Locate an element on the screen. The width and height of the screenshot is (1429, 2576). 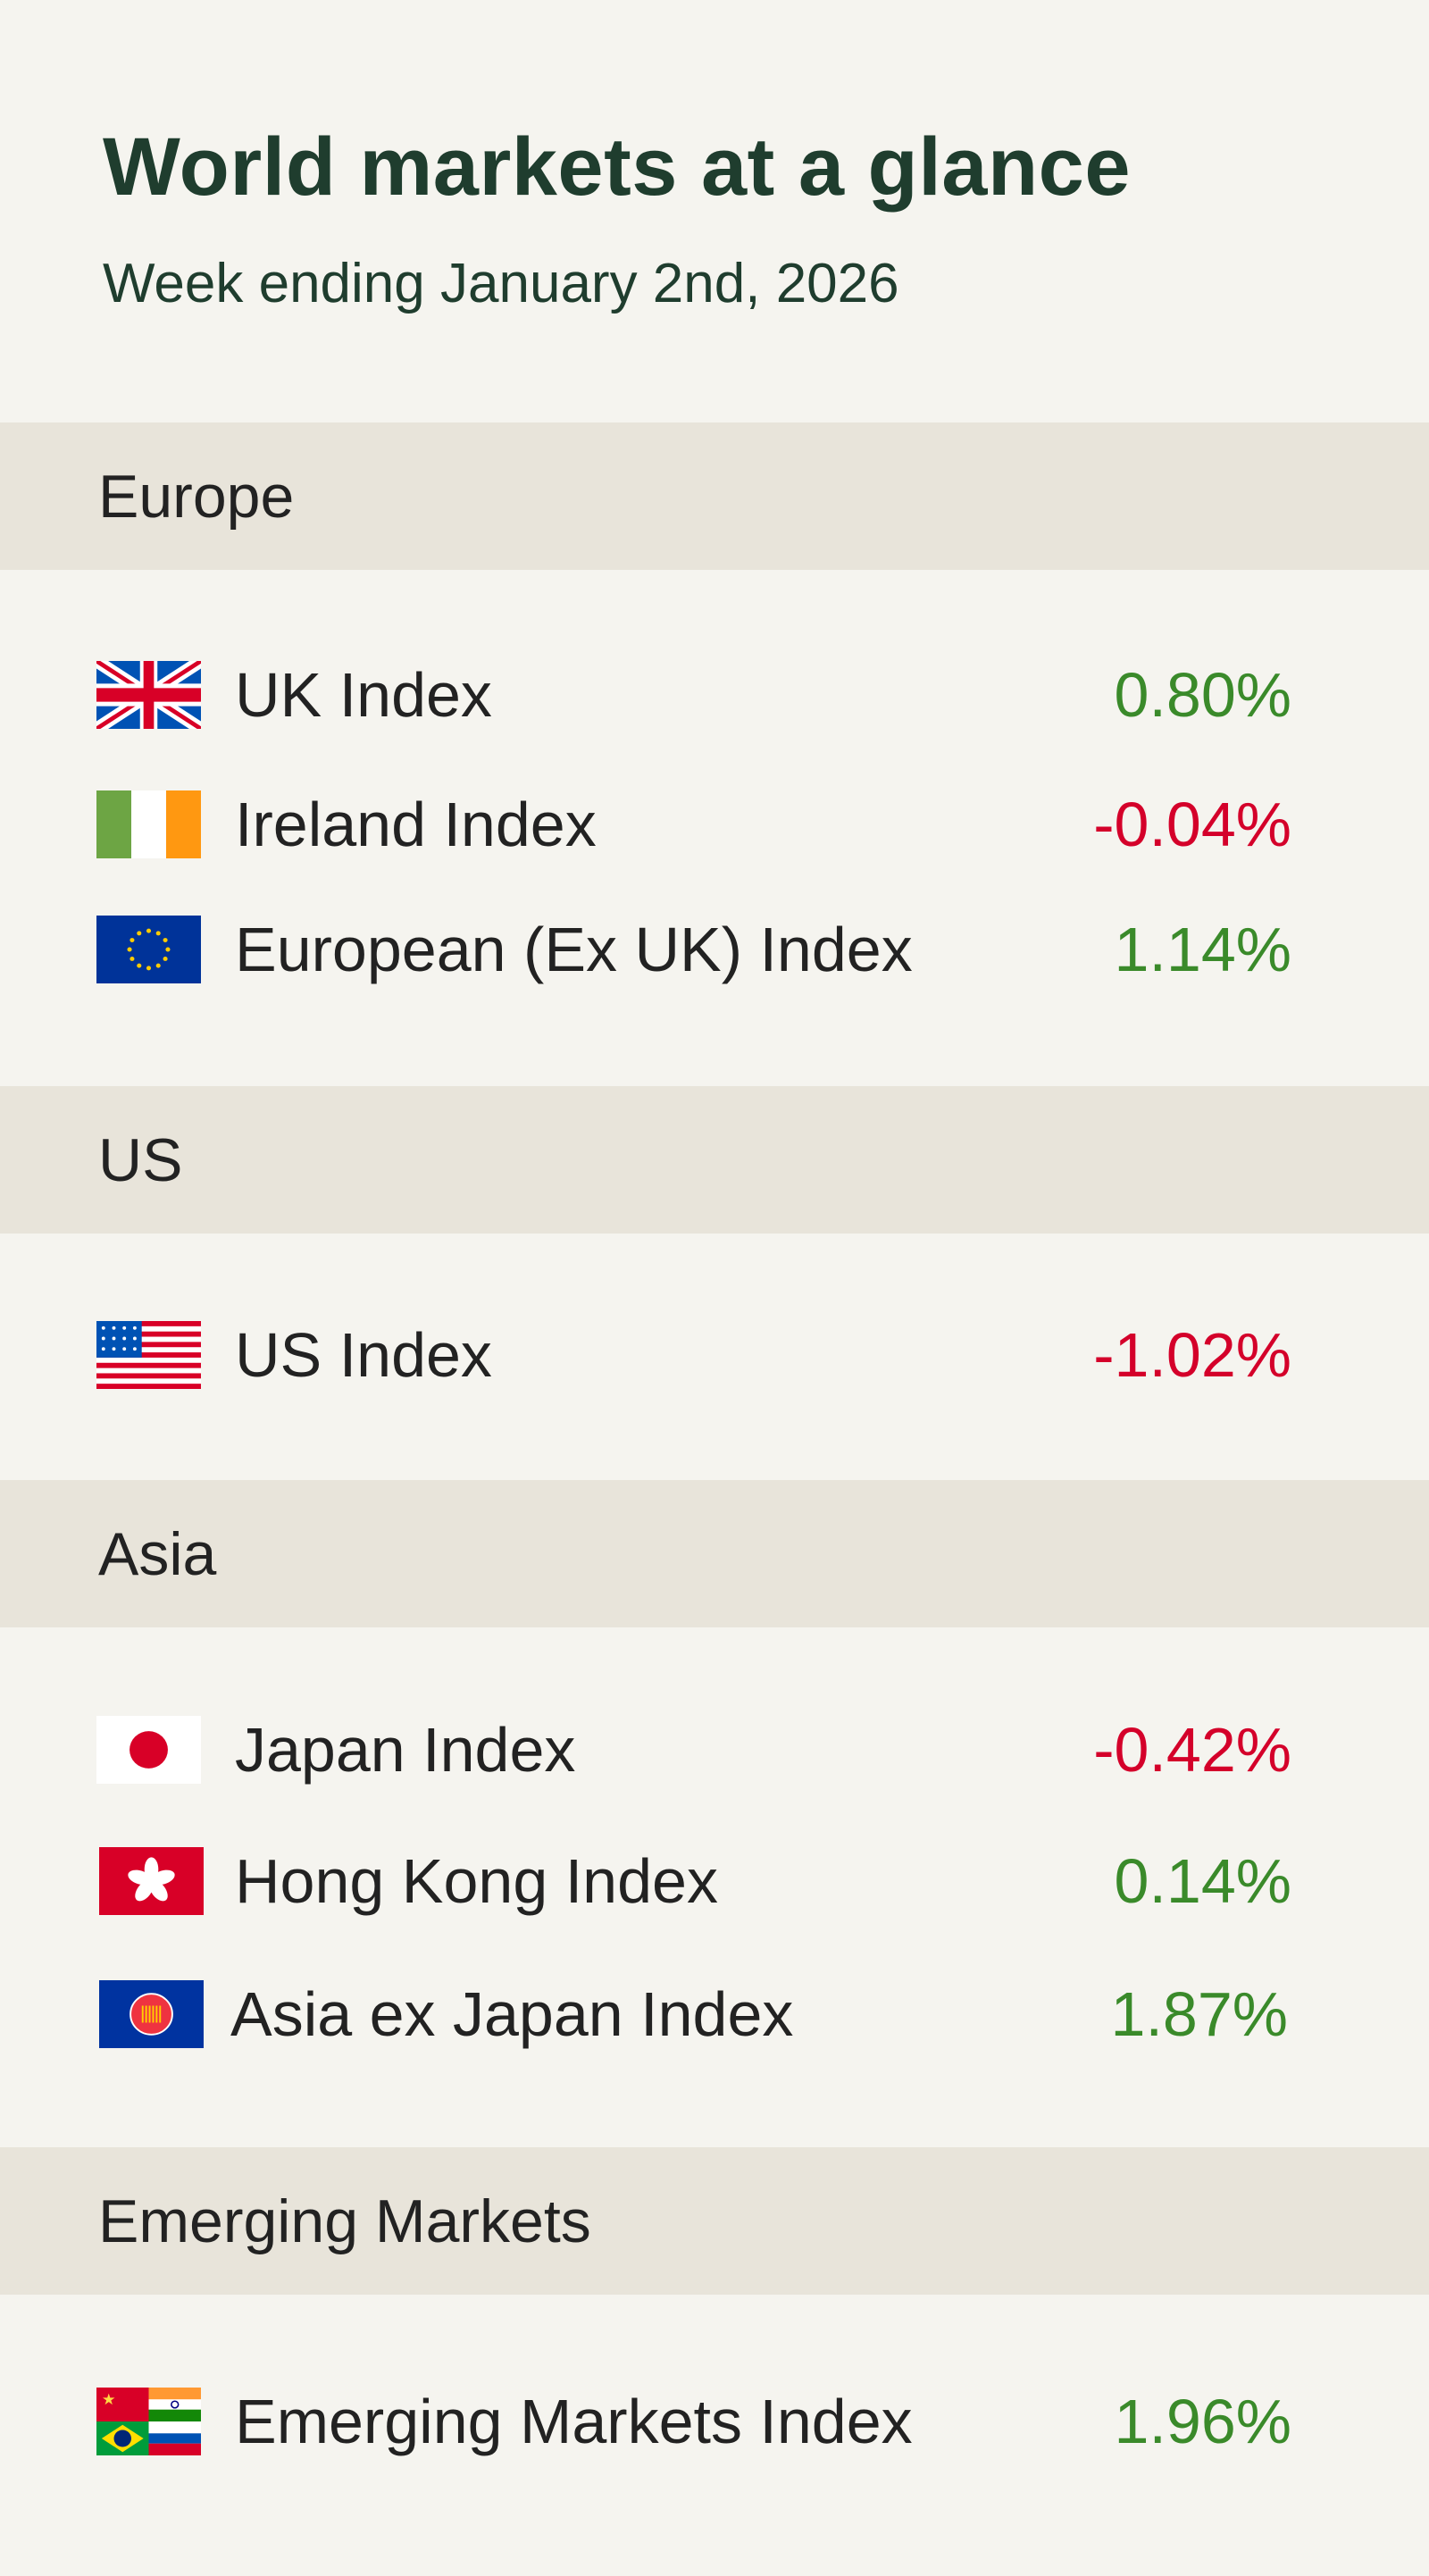
market-row-emerging-markets: ★ Emerging Markets Index 1.96% is located at coordinates (714, 2421).